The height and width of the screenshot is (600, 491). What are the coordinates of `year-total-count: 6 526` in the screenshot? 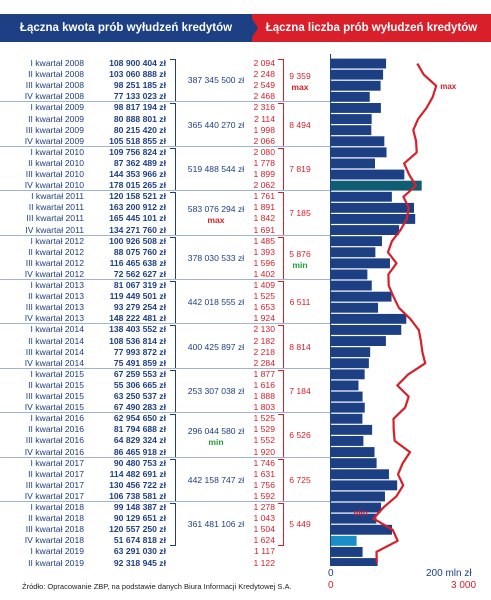 It's located at (300, 435).